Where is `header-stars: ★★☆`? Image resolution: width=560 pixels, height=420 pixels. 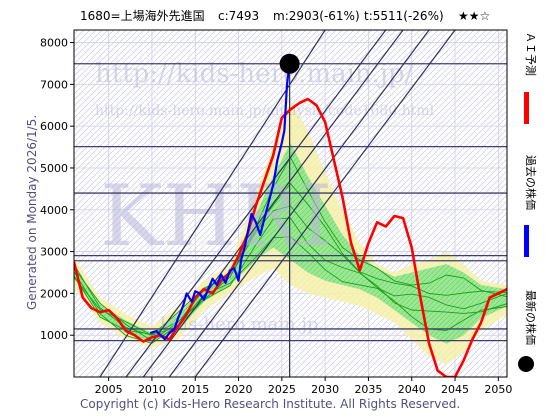 header-stars: ★★☆ is located at coordinates (474, 16).